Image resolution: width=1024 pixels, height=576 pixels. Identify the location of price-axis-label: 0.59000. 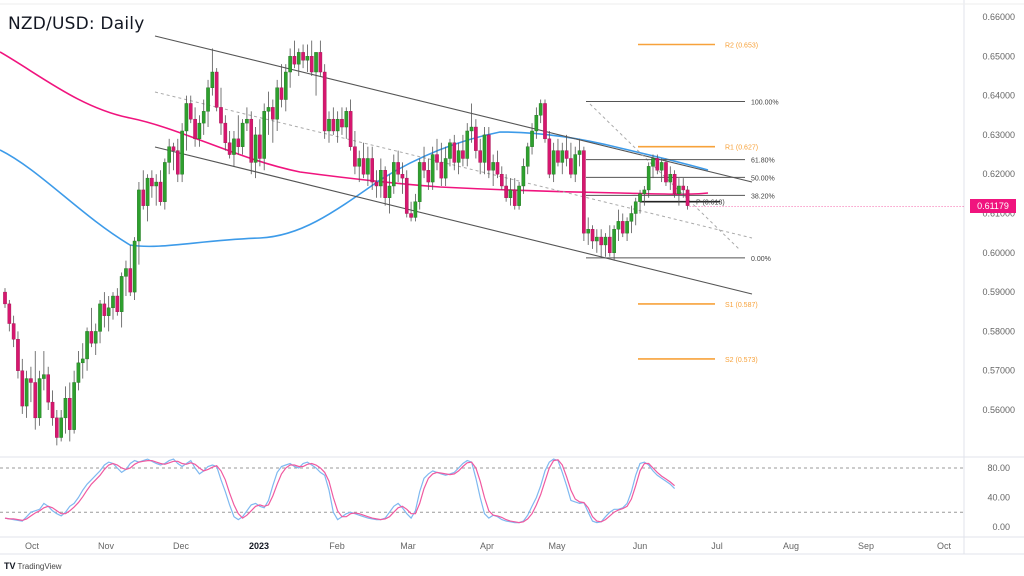
(998, 292).